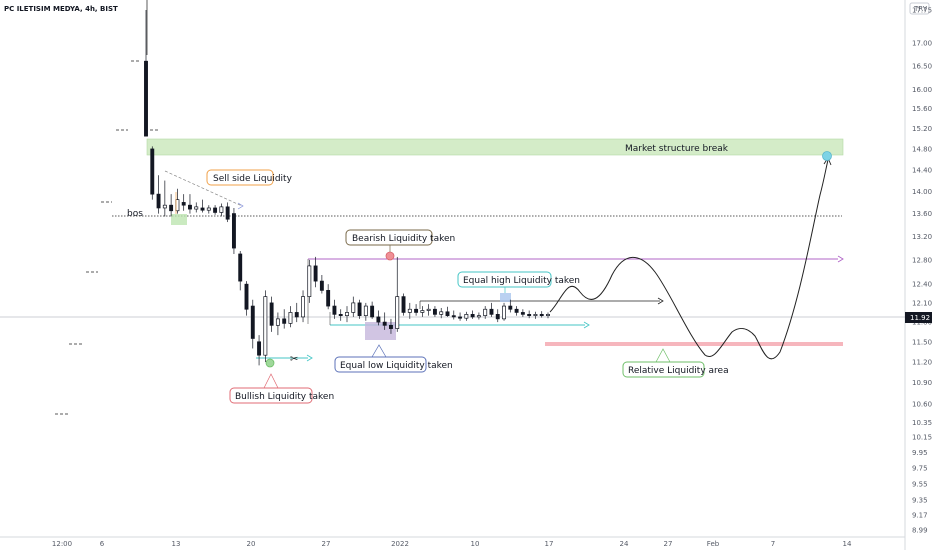  I want to click on svg-text: Sell side Liquidity, so click(253, 179).